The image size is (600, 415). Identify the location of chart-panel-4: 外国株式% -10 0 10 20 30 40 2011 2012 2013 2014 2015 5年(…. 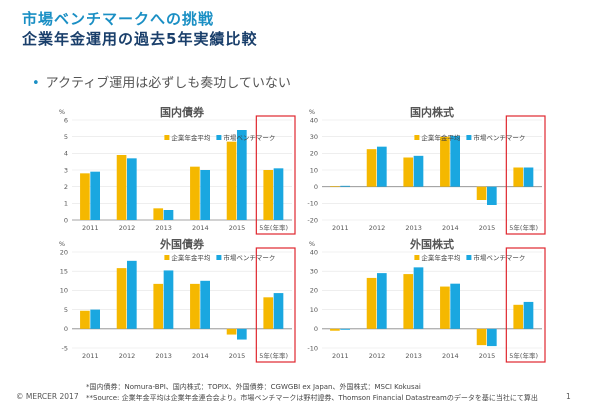
(426, 300).